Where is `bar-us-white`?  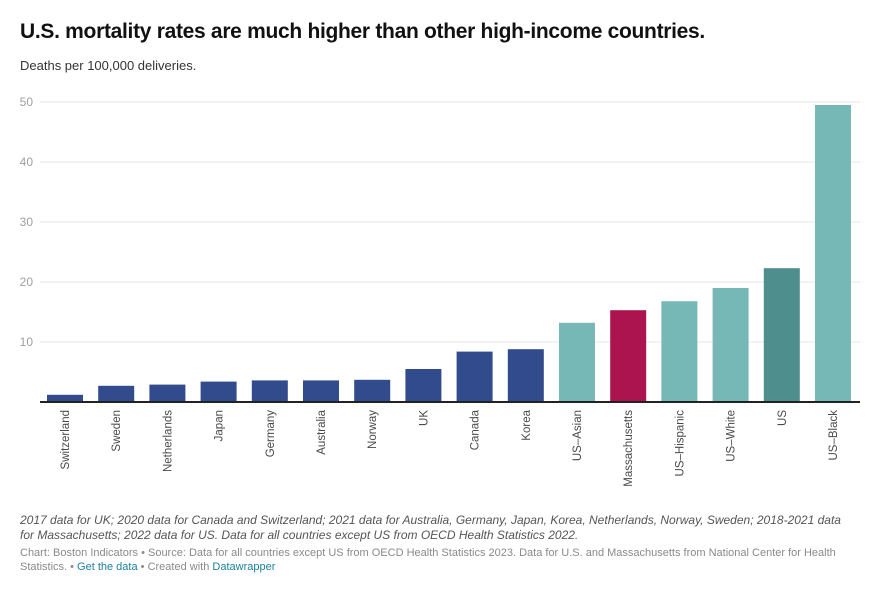 bar-us-white is located at coordinates (730, 345).